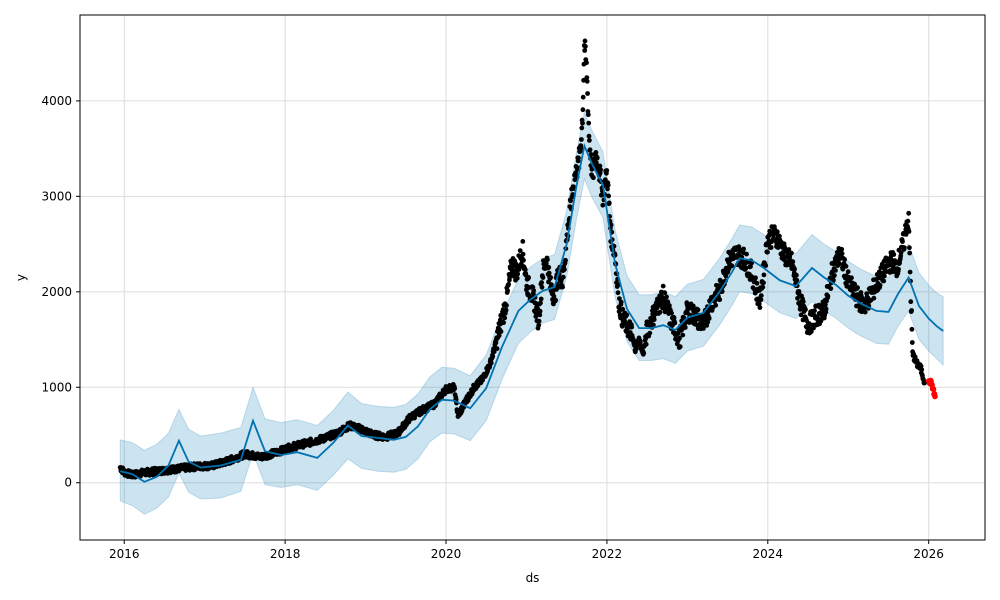 The image size is (1000, 600). Describe the element at coordinates (285, 554) in the screenshot. I see `x-tick-label: 2018` at that location.